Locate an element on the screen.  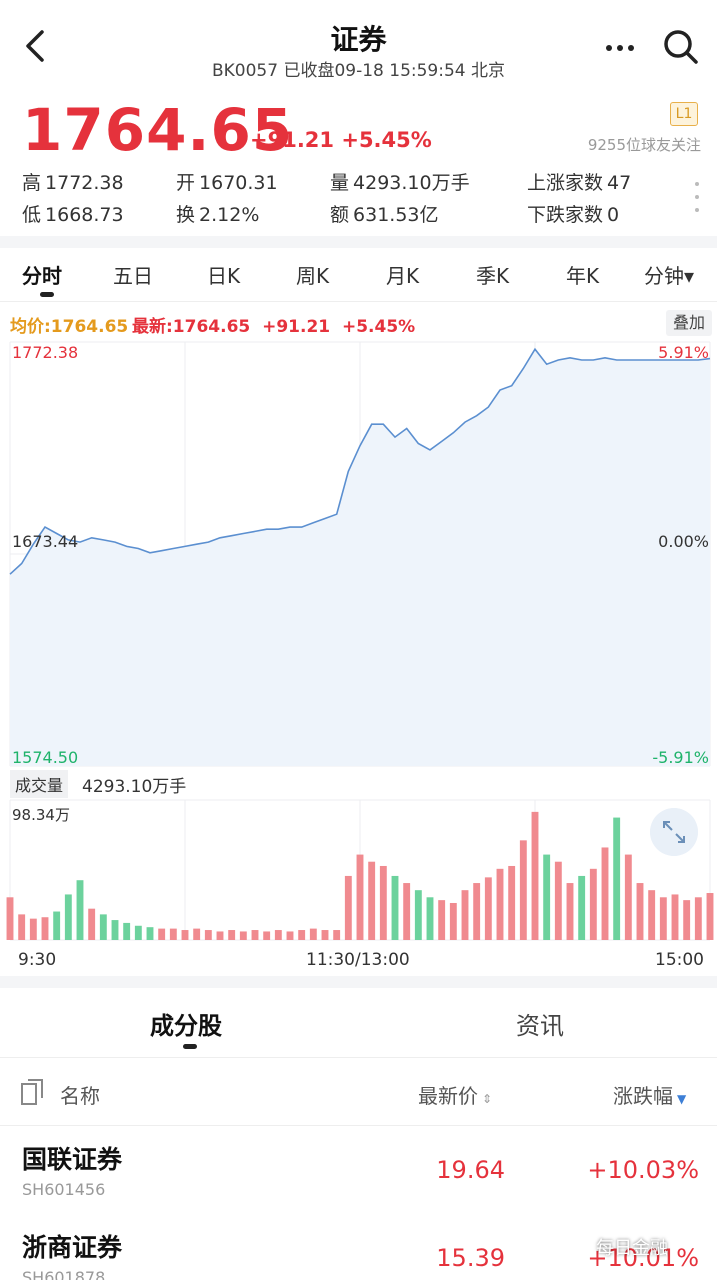
more-icon is located at coordinates (620, 48).